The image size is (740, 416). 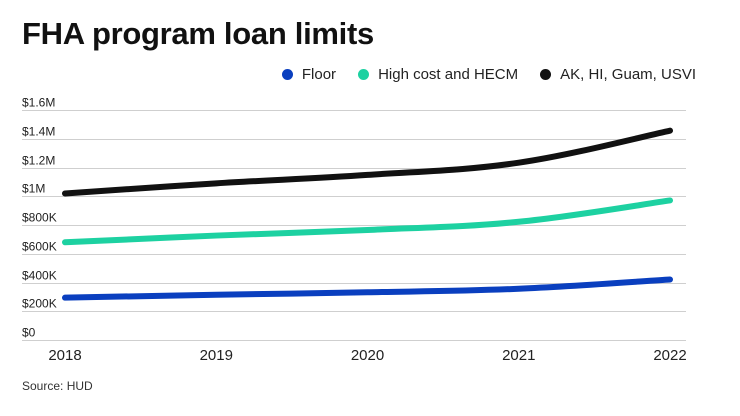 I want to click on y-tick-label: $1.2M, so click(x=38, y=161).